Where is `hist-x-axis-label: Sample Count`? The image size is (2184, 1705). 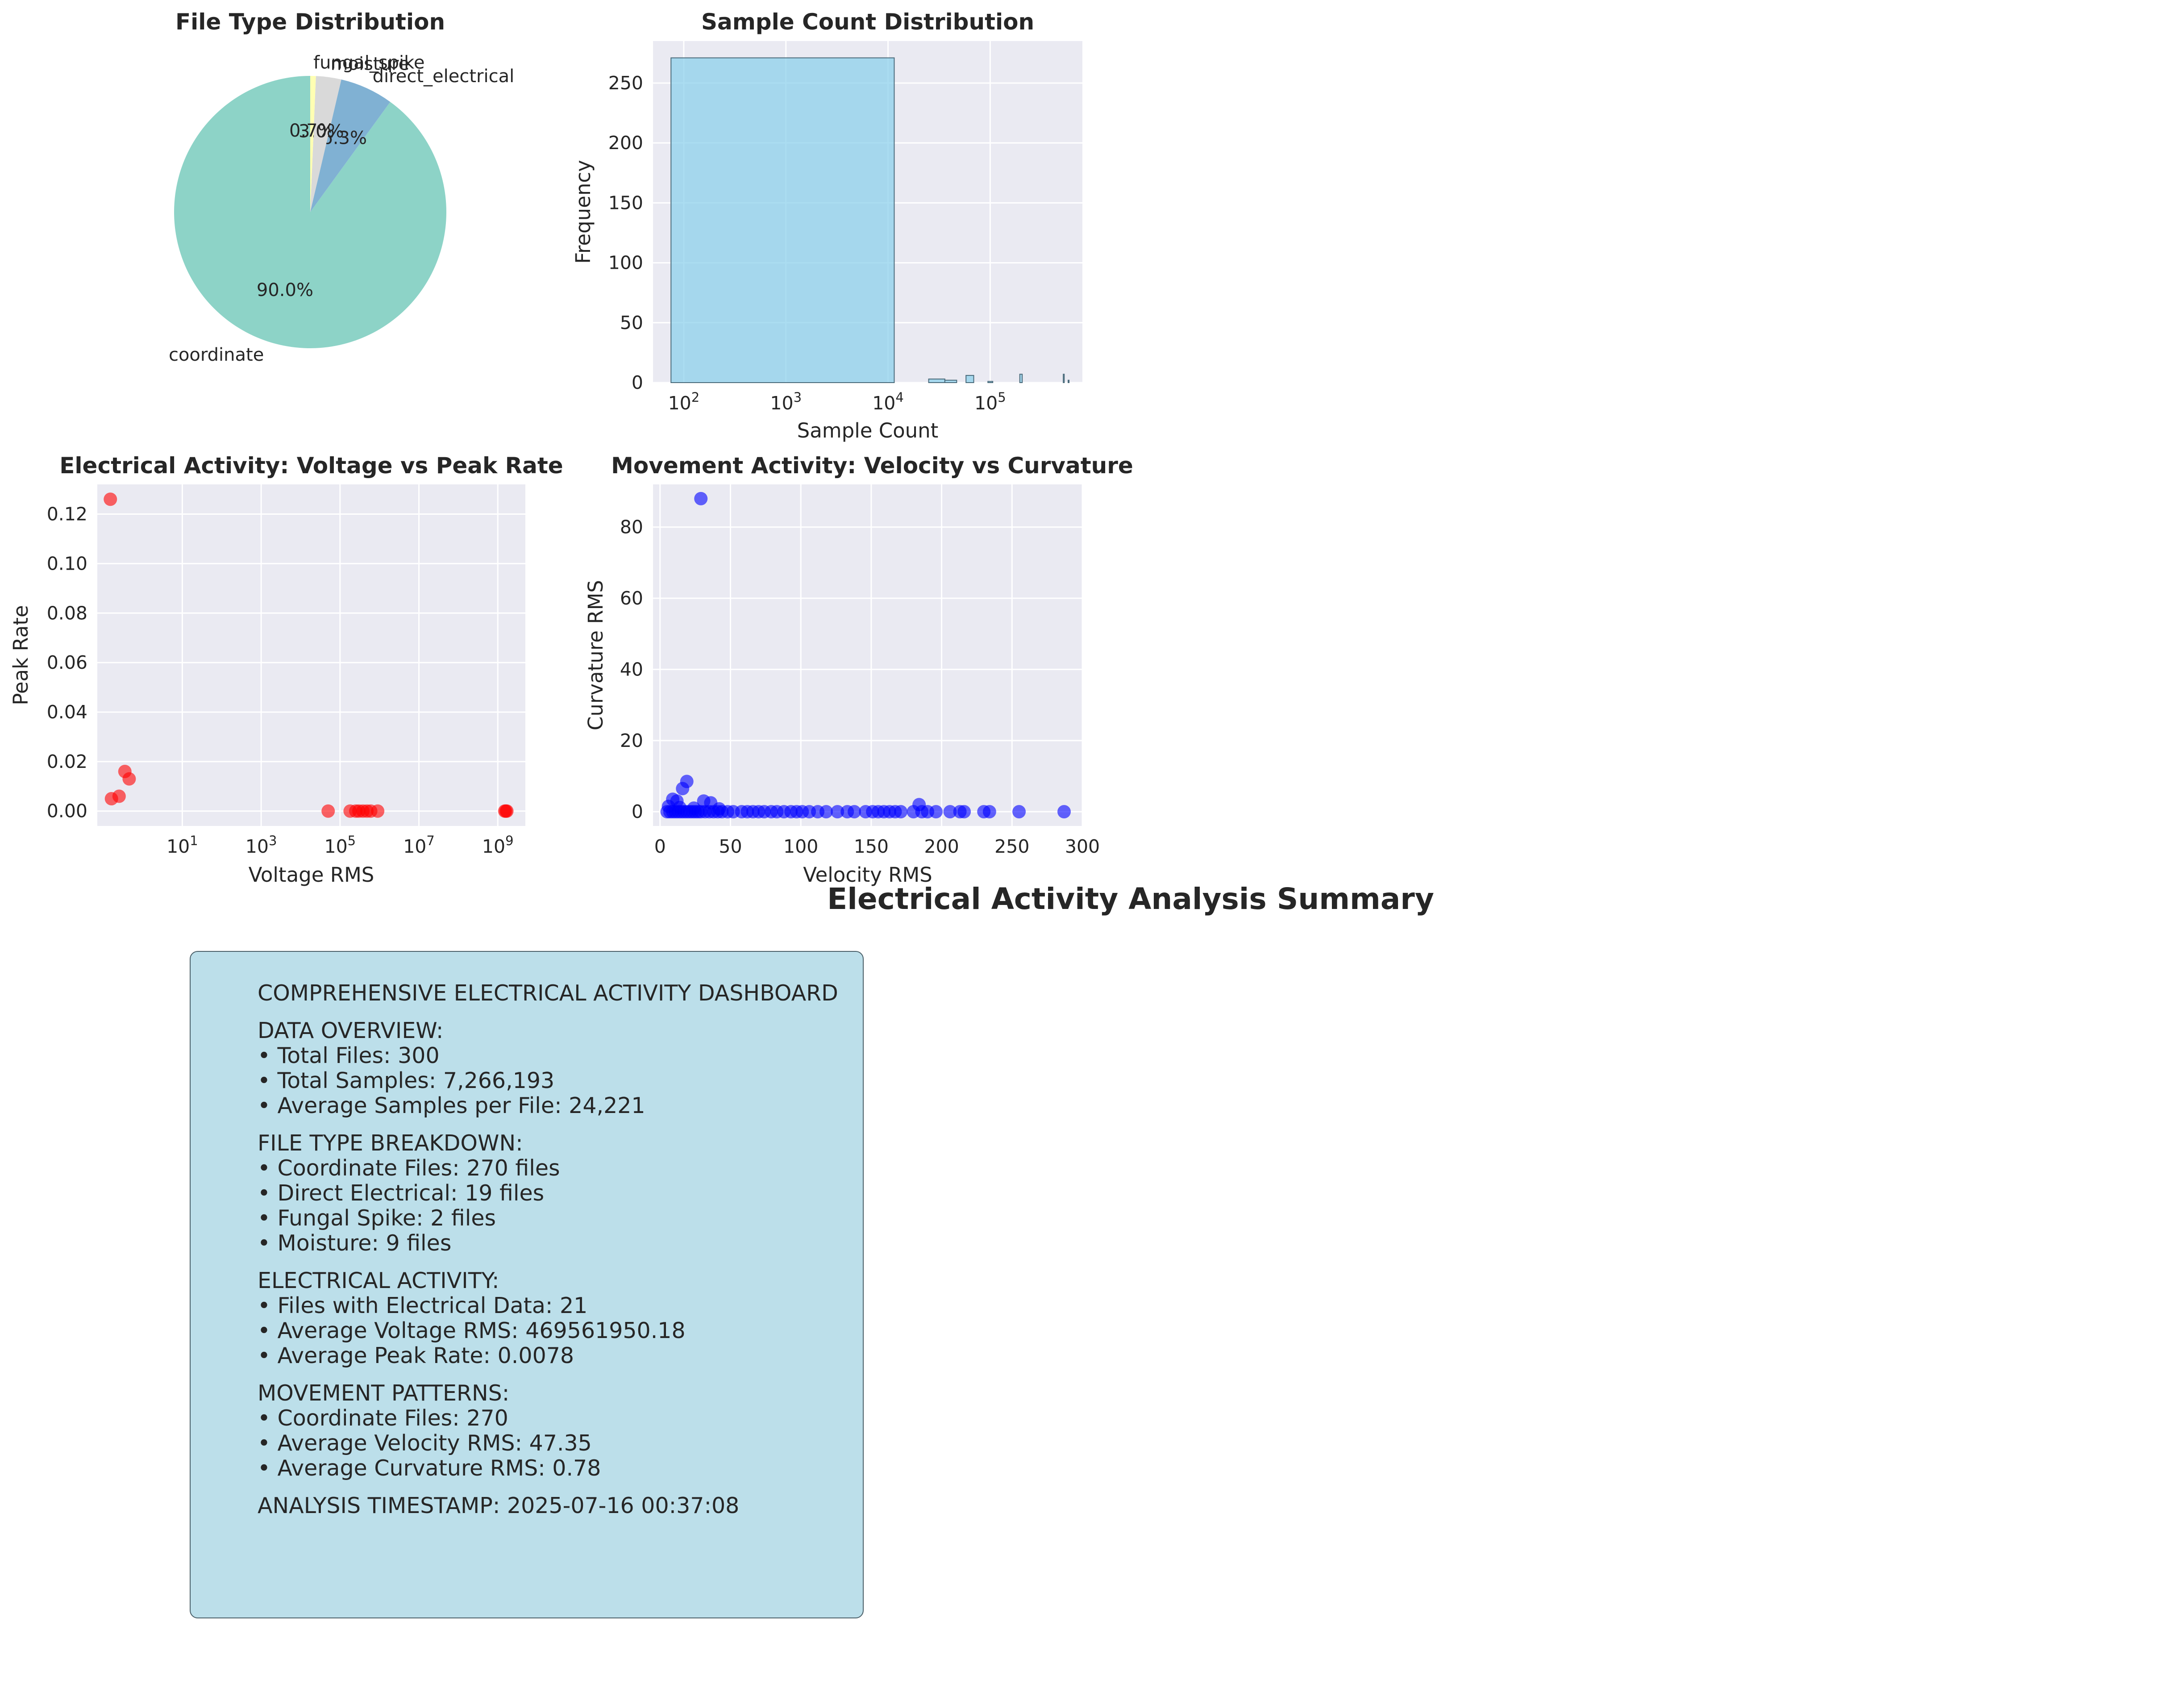
hist-x-axis-label: Sample Count is located at coordinates (868, 430).